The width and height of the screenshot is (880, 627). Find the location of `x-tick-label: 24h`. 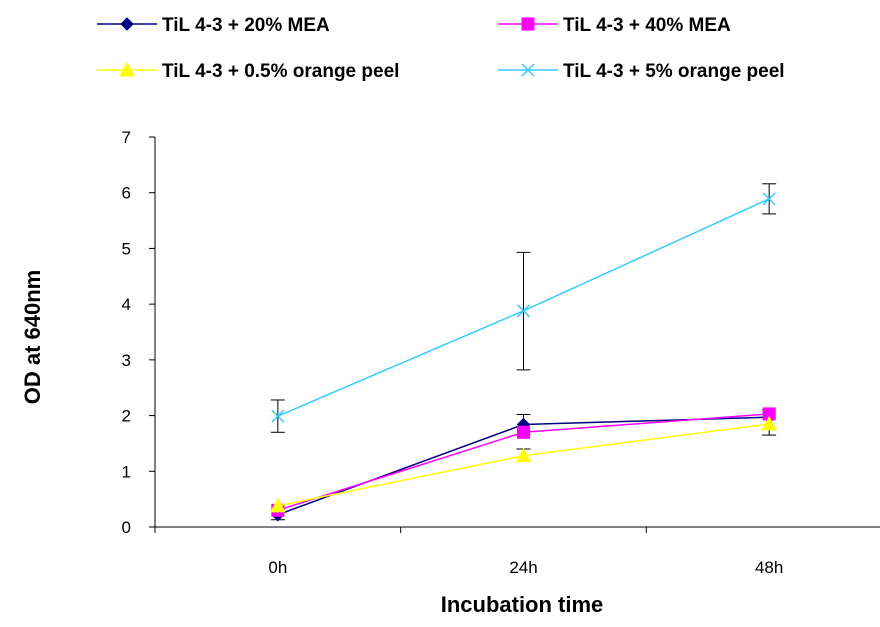

x-tick-label: 24h is located at coordinates (523, 567).